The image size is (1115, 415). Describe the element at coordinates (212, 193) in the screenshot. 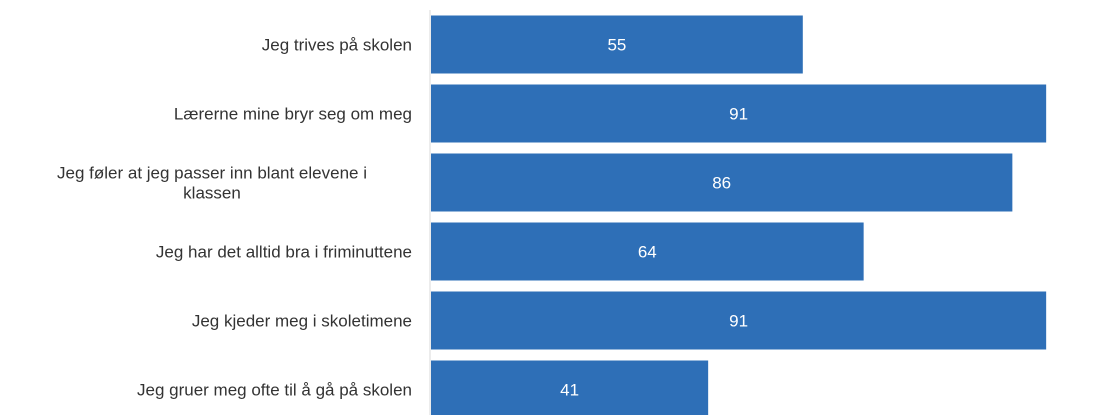

I see `category-label-line: klassen` at that location.